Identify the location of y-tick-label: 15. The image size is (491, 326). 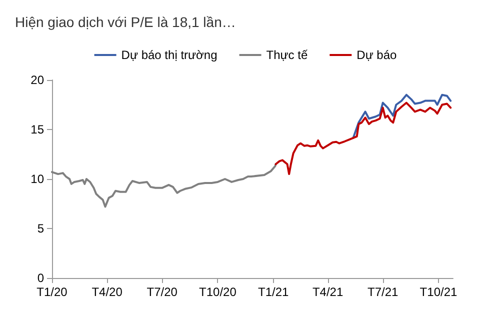
(37, 129).